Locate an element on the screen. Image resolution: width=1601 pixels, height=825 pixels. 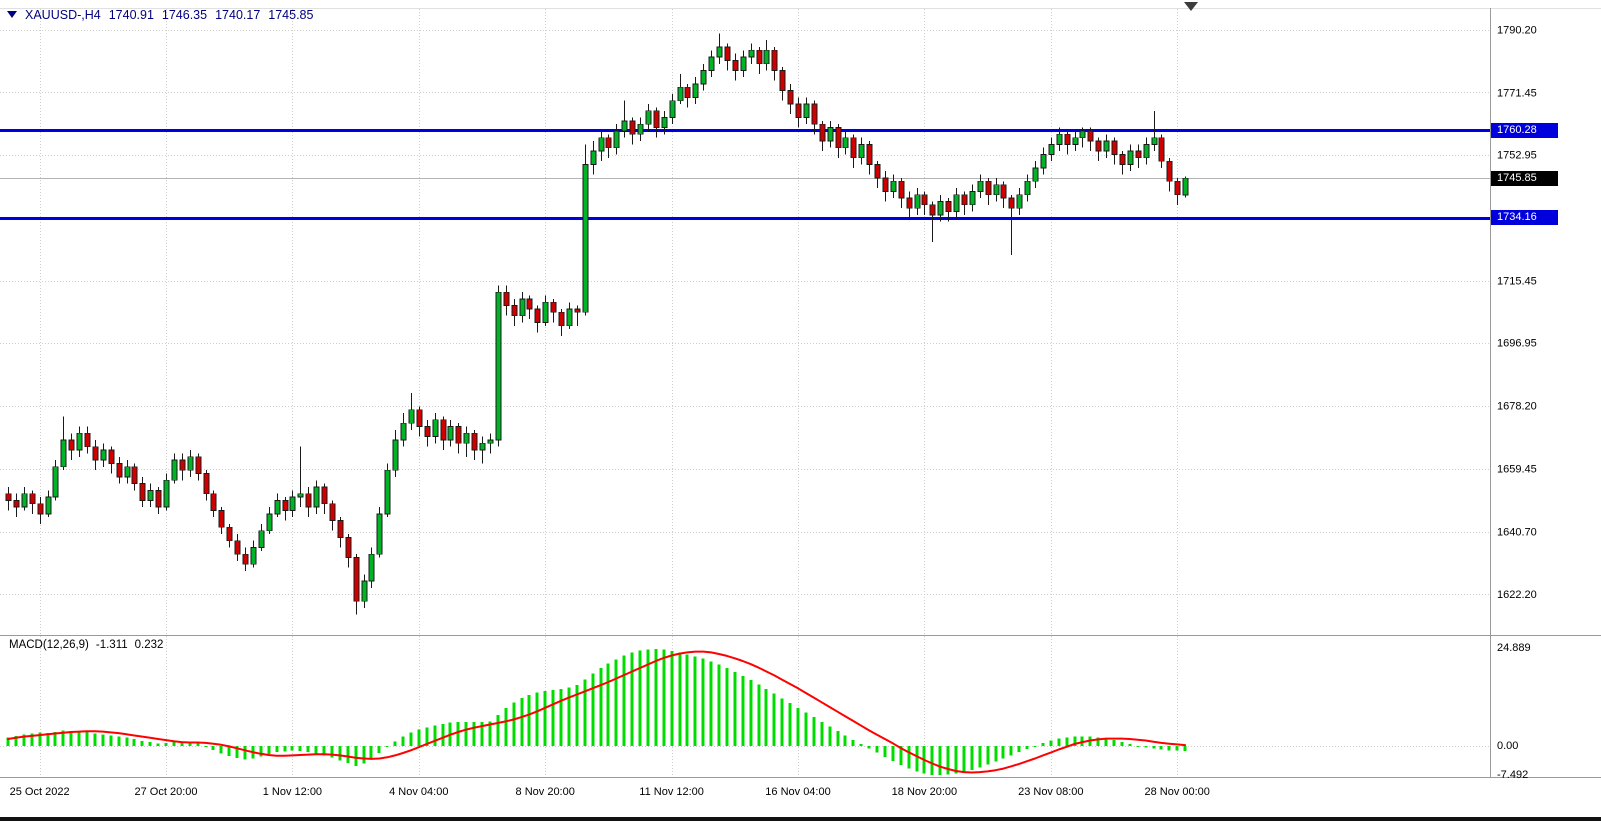
macd-name: MACD(12,26,9) is located at coordinates (49, 645).